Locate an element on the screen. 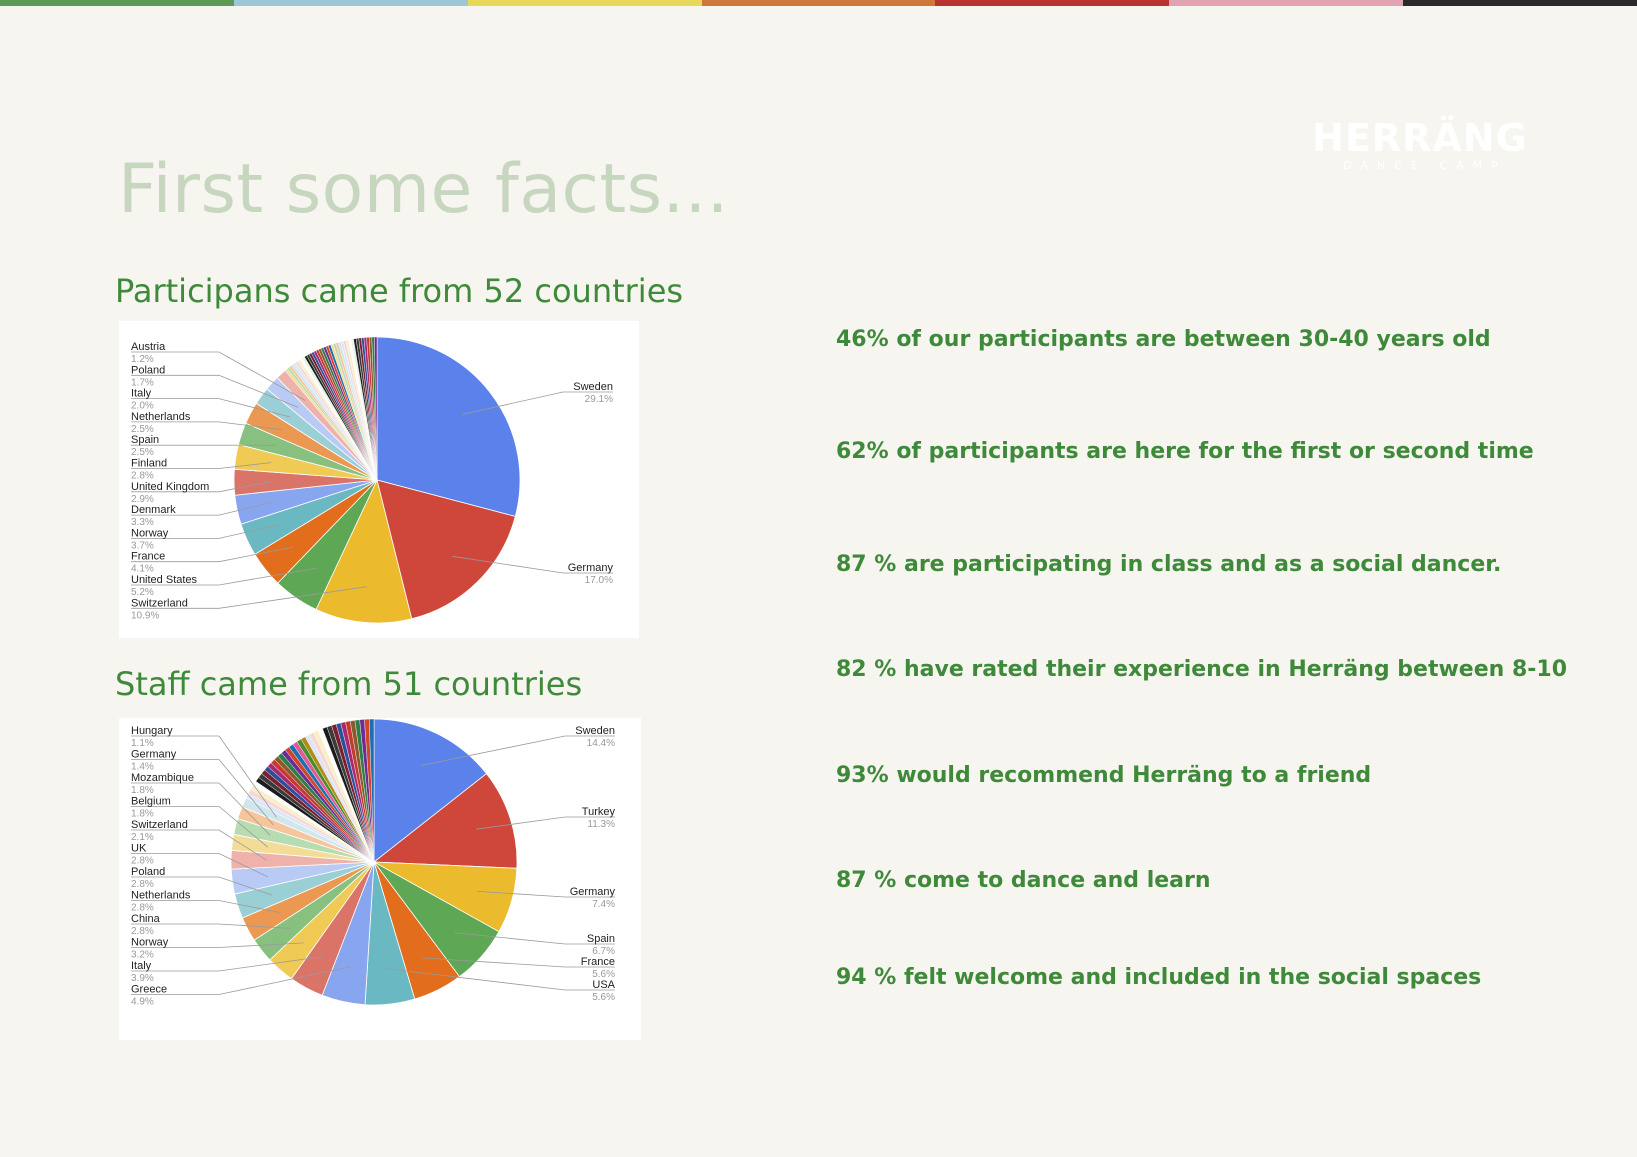  slice-label: Denmark is located at coordinates (153, 510).